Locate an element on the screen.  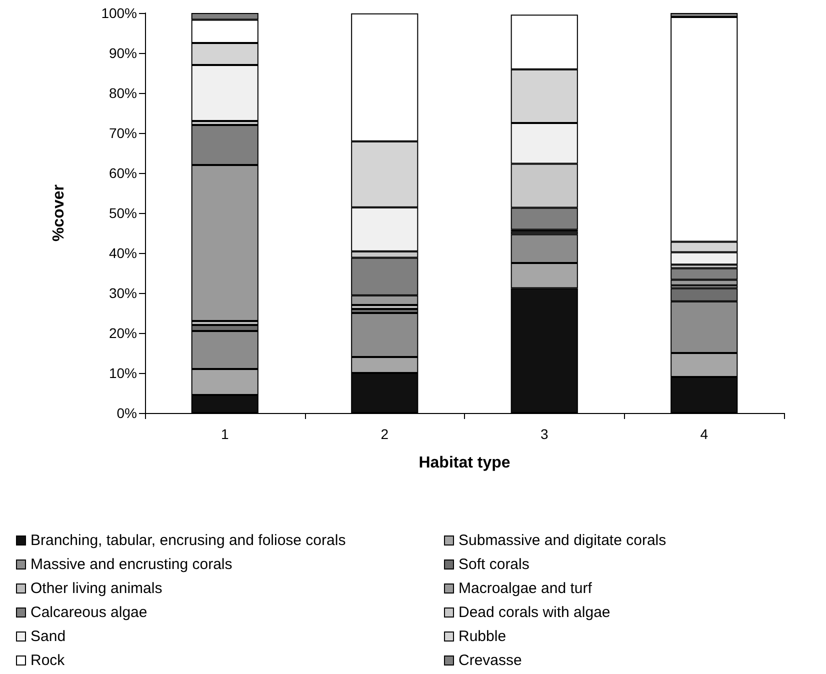
legend-label: Sand is located at coordinates (48, 636).